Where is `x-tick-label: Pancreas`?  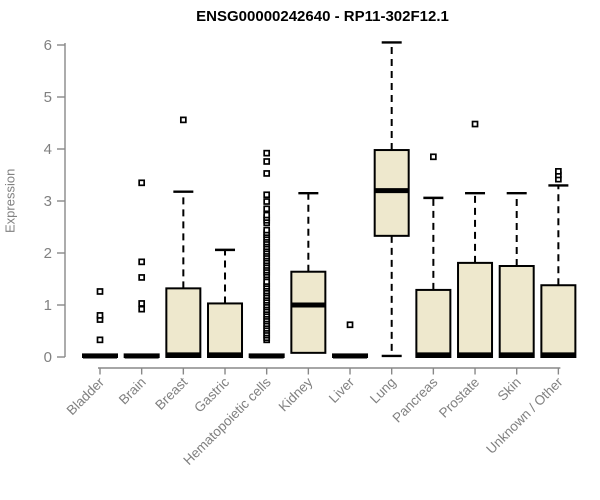
x-tick-label: Pancreas is located at coordinates (415, 399).